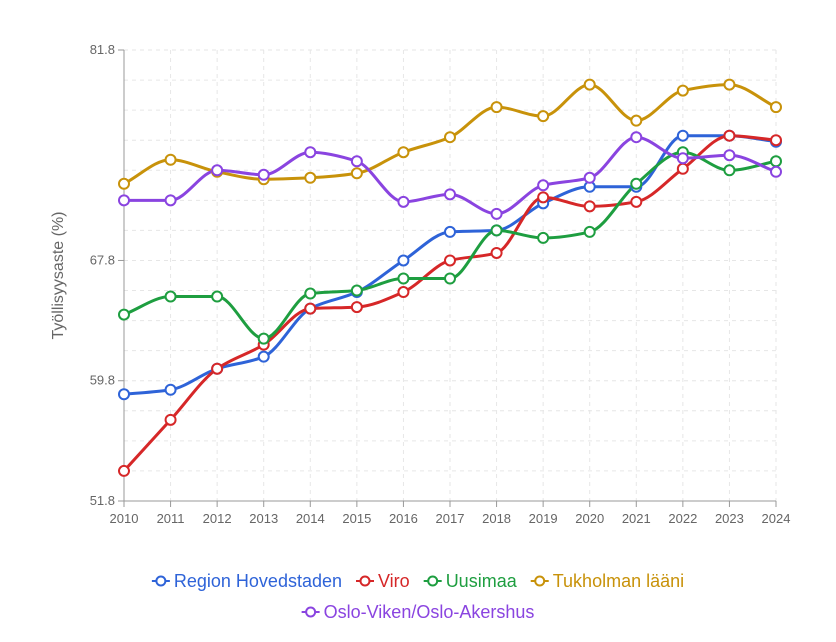  Describe the element at coordinates (729, 170) in the screenshot. I see `data-point-uusimaa-2023` at that location.